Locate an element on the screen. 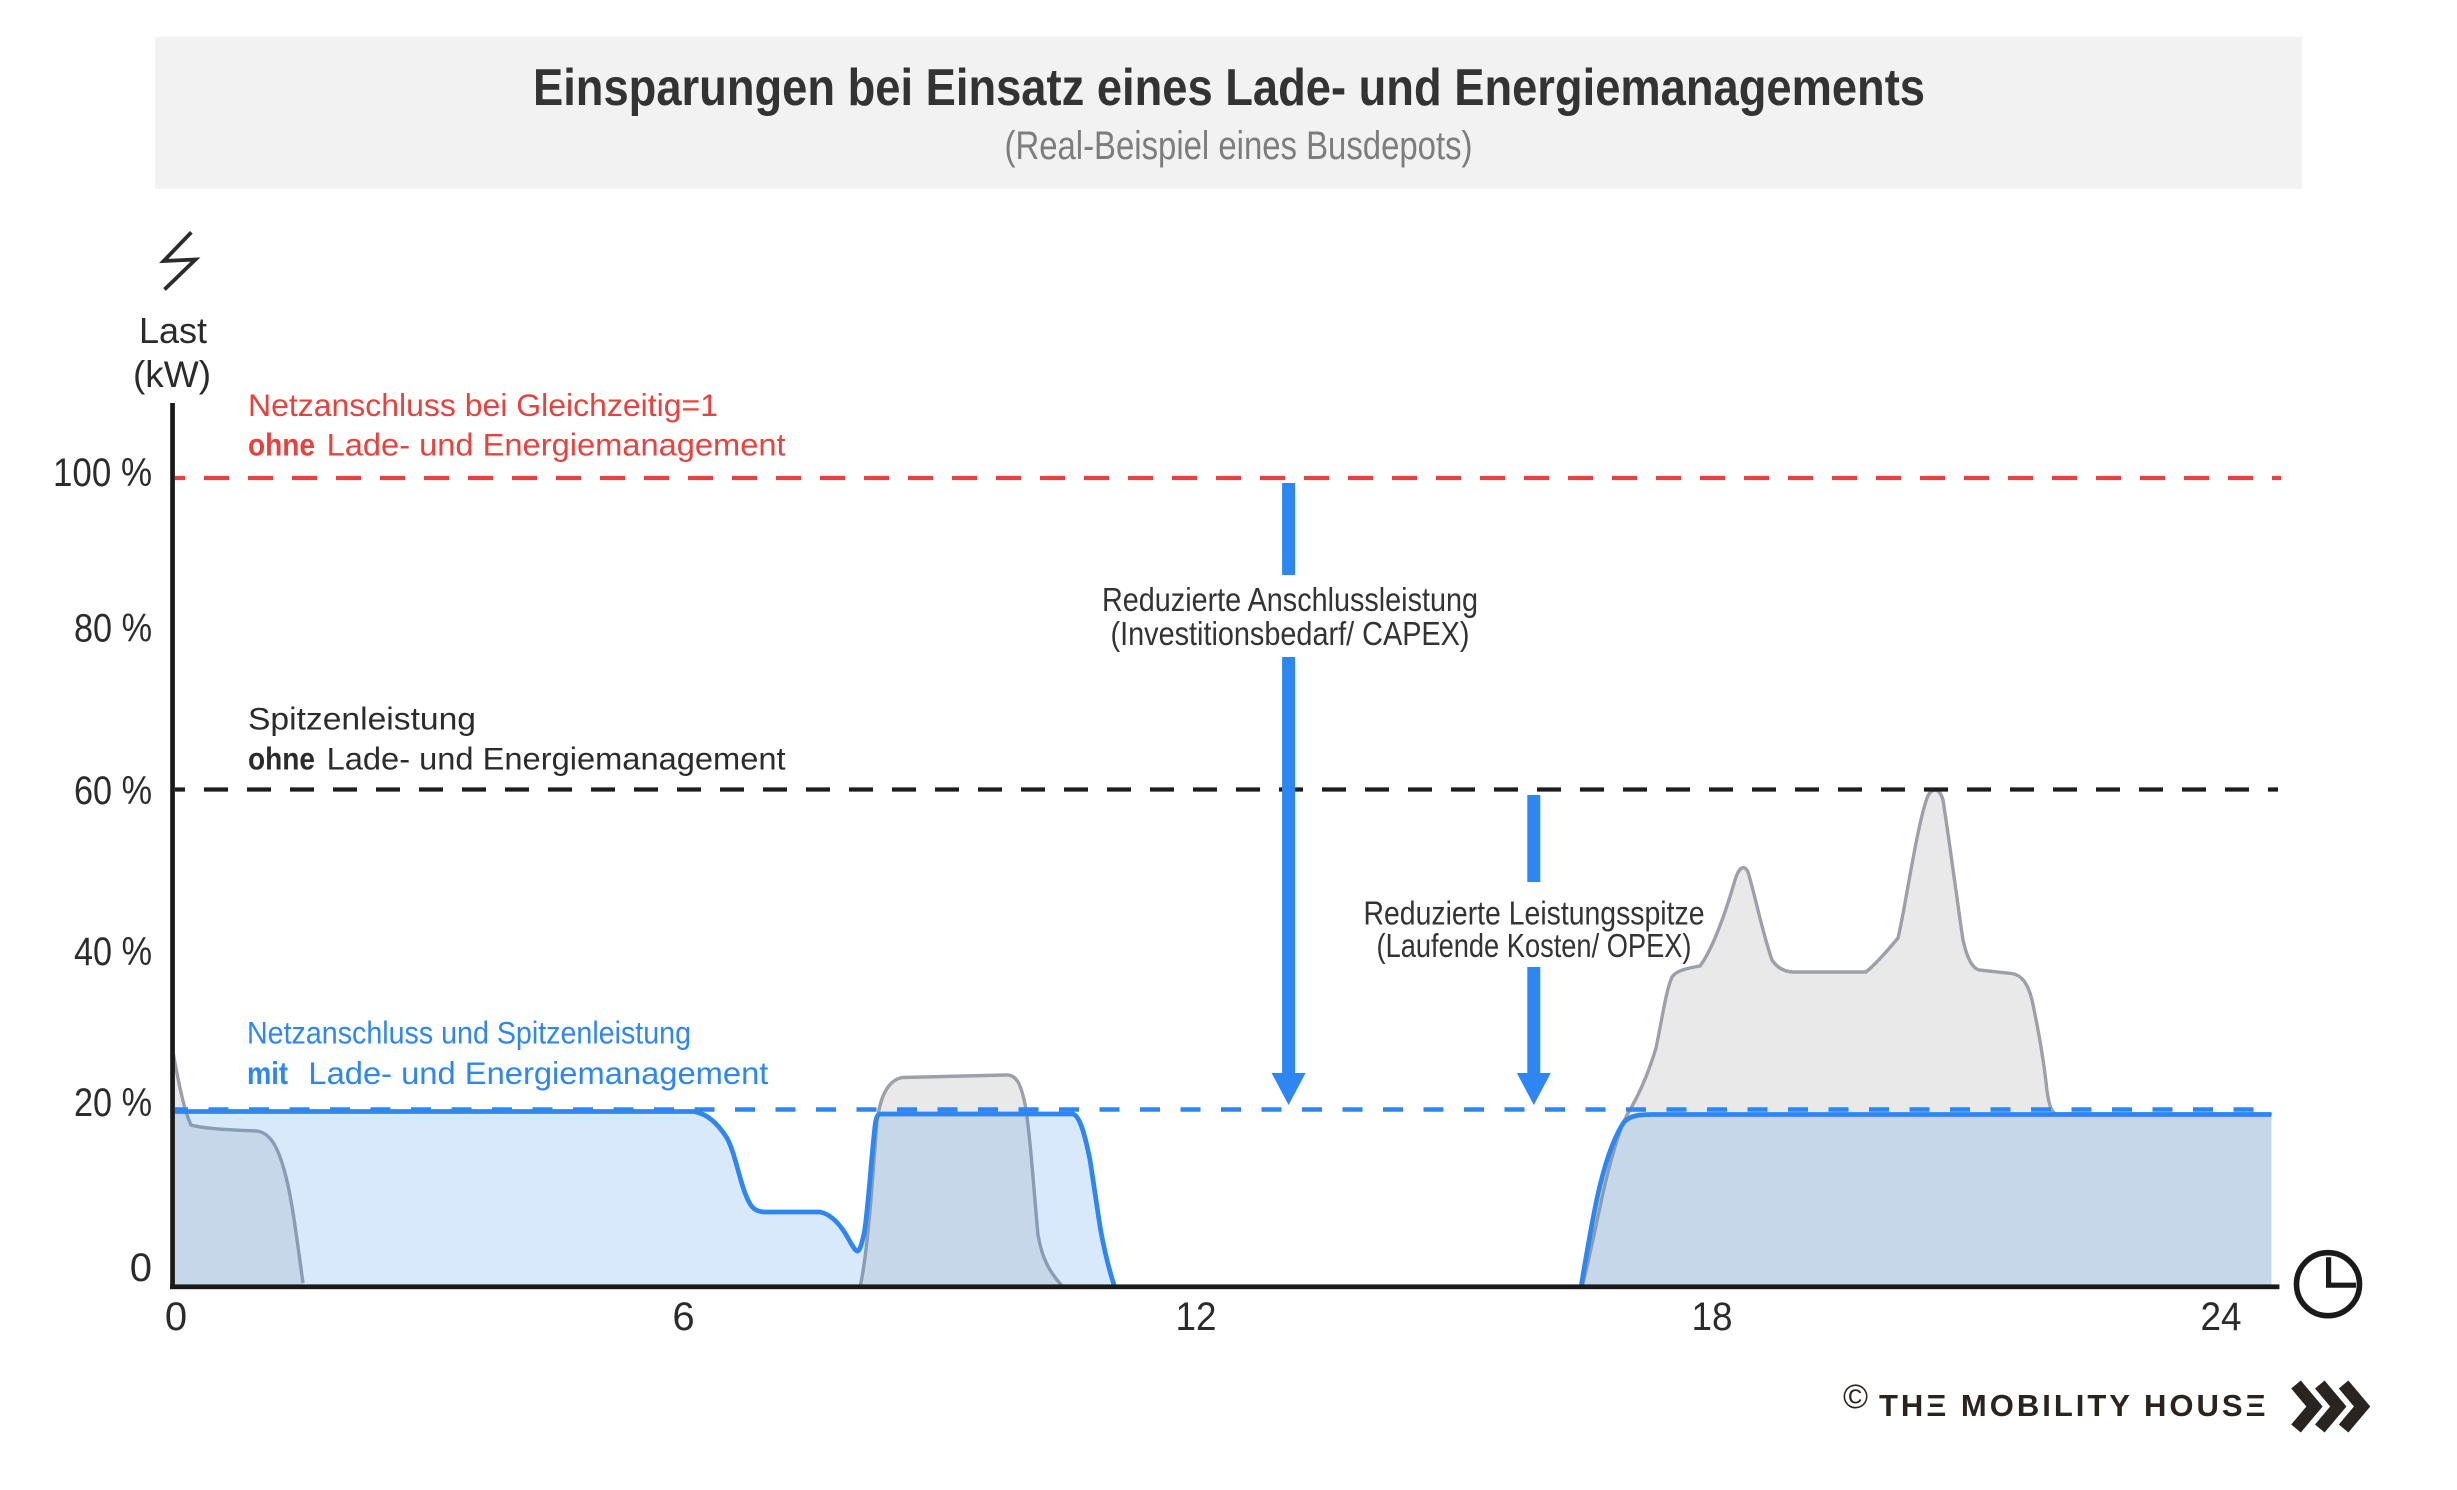 Image resolution: width=2457 pixels, height=1490 pixels. svg-text: Reduzierte Leistungsspitze is located at coordinates (1534, 913).